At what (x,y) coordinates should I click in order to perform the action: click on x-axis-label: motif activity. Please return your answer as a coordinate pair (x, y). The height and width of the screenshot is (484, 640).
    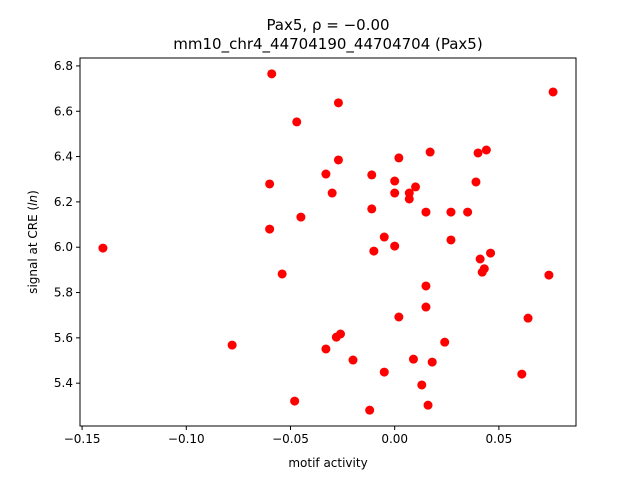
    Looking at the image, I should click on (327, 463).